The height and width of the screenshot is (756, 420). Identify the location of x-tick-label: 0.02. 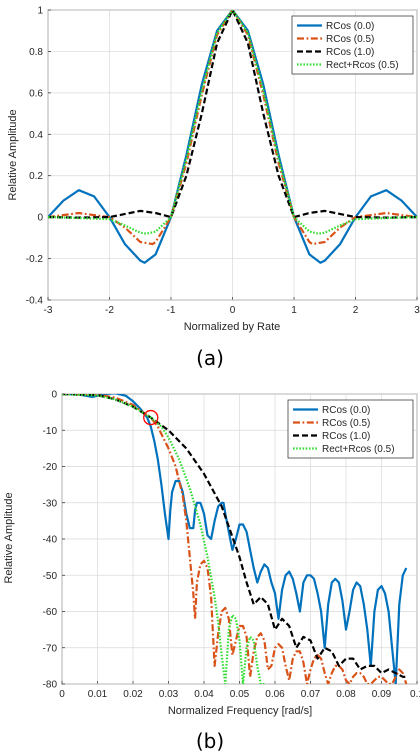
(133, 694).